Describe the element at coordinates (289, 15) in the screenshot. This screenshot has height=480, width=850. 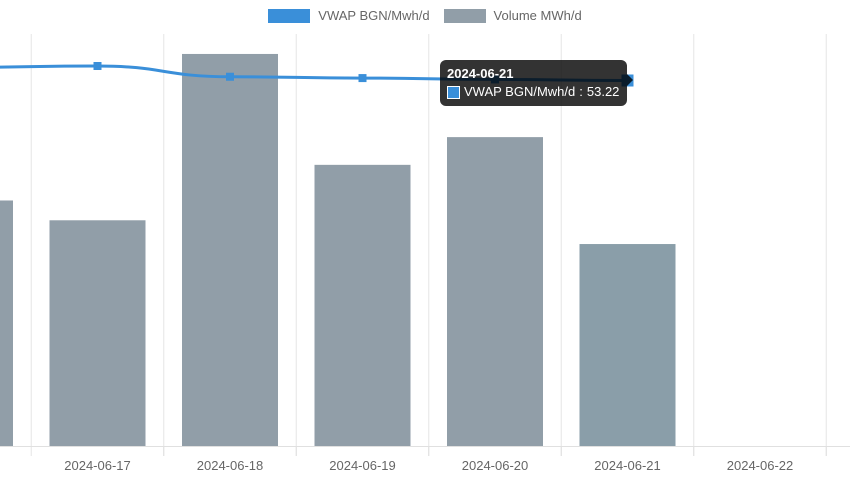
I see `legend-swatch-vwap` at that location.